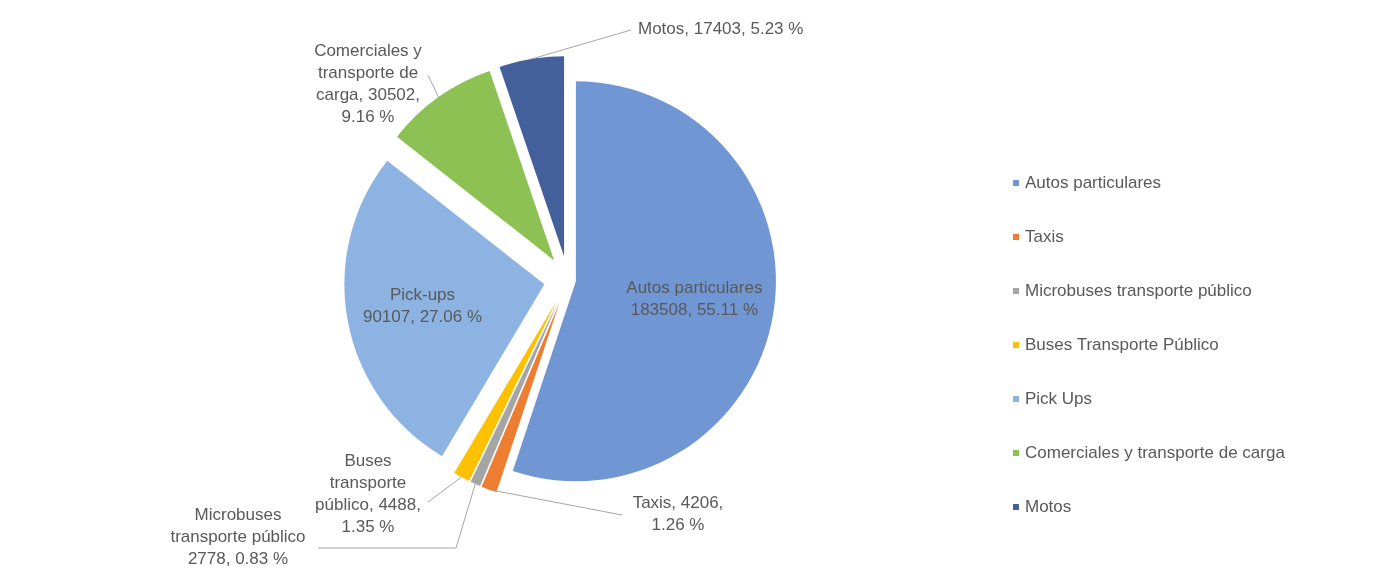 The width and height of the screenshot is (1389, 574). What do you see at coordinates (1059, 399) in the screenshot?
I see `legend-label: Pick Ups` at bounding box center [1059, 399].